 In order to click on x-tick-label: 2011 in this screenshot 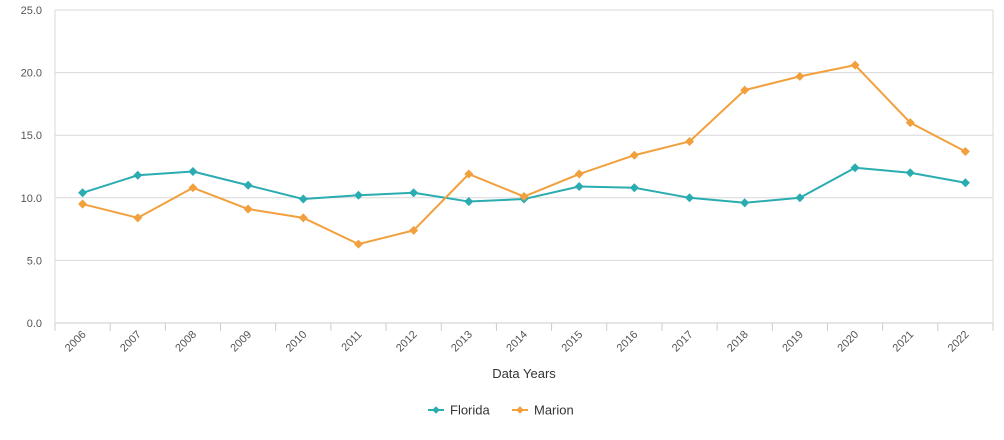, I will do `click(351, 341)`.